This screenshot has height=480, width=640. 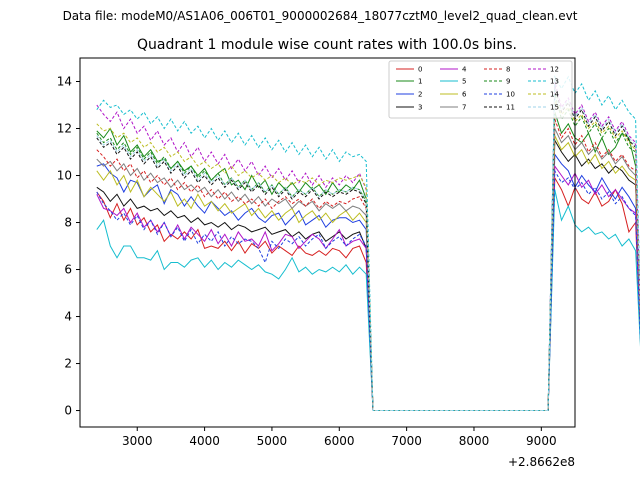 What do you see at coordinates (64, 82) in the screenshot?
I see `y-tick-label: 14` at bounding box center [64, 82].